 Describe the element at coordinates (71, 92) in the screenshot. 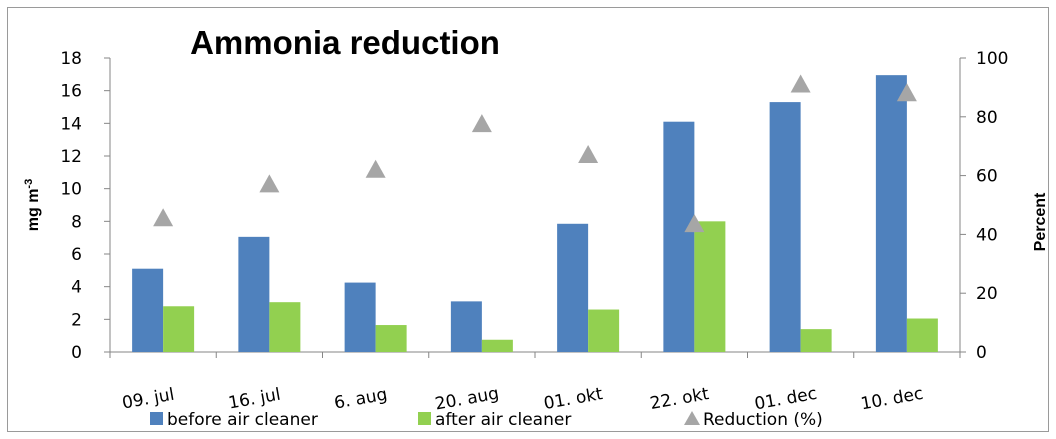

I see `y-tick-label: 16` at that location.